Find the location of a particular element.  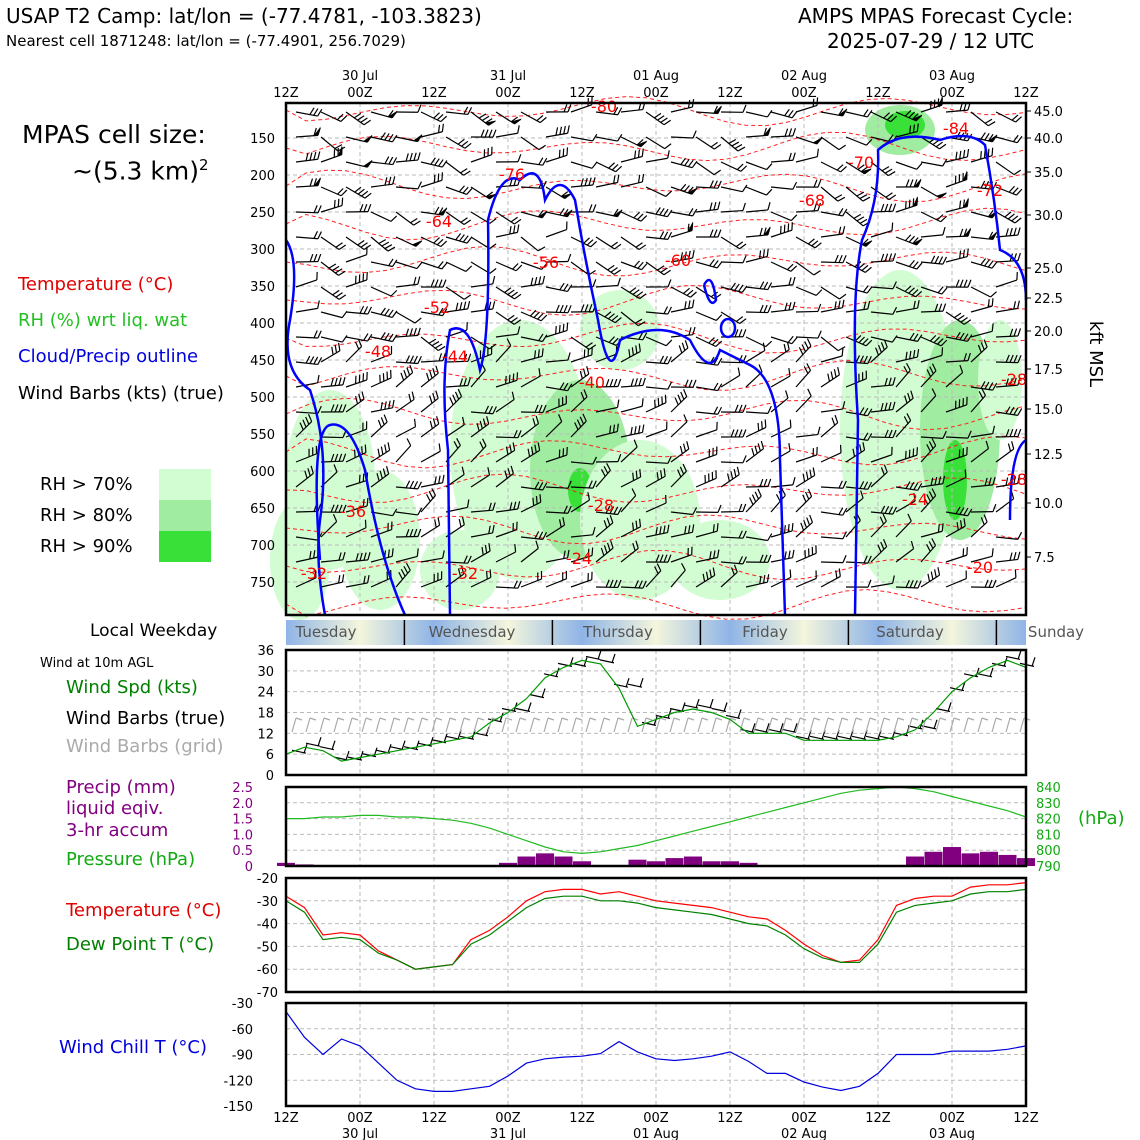

temp-ytick: -40 is located at coordinates (267, 925).